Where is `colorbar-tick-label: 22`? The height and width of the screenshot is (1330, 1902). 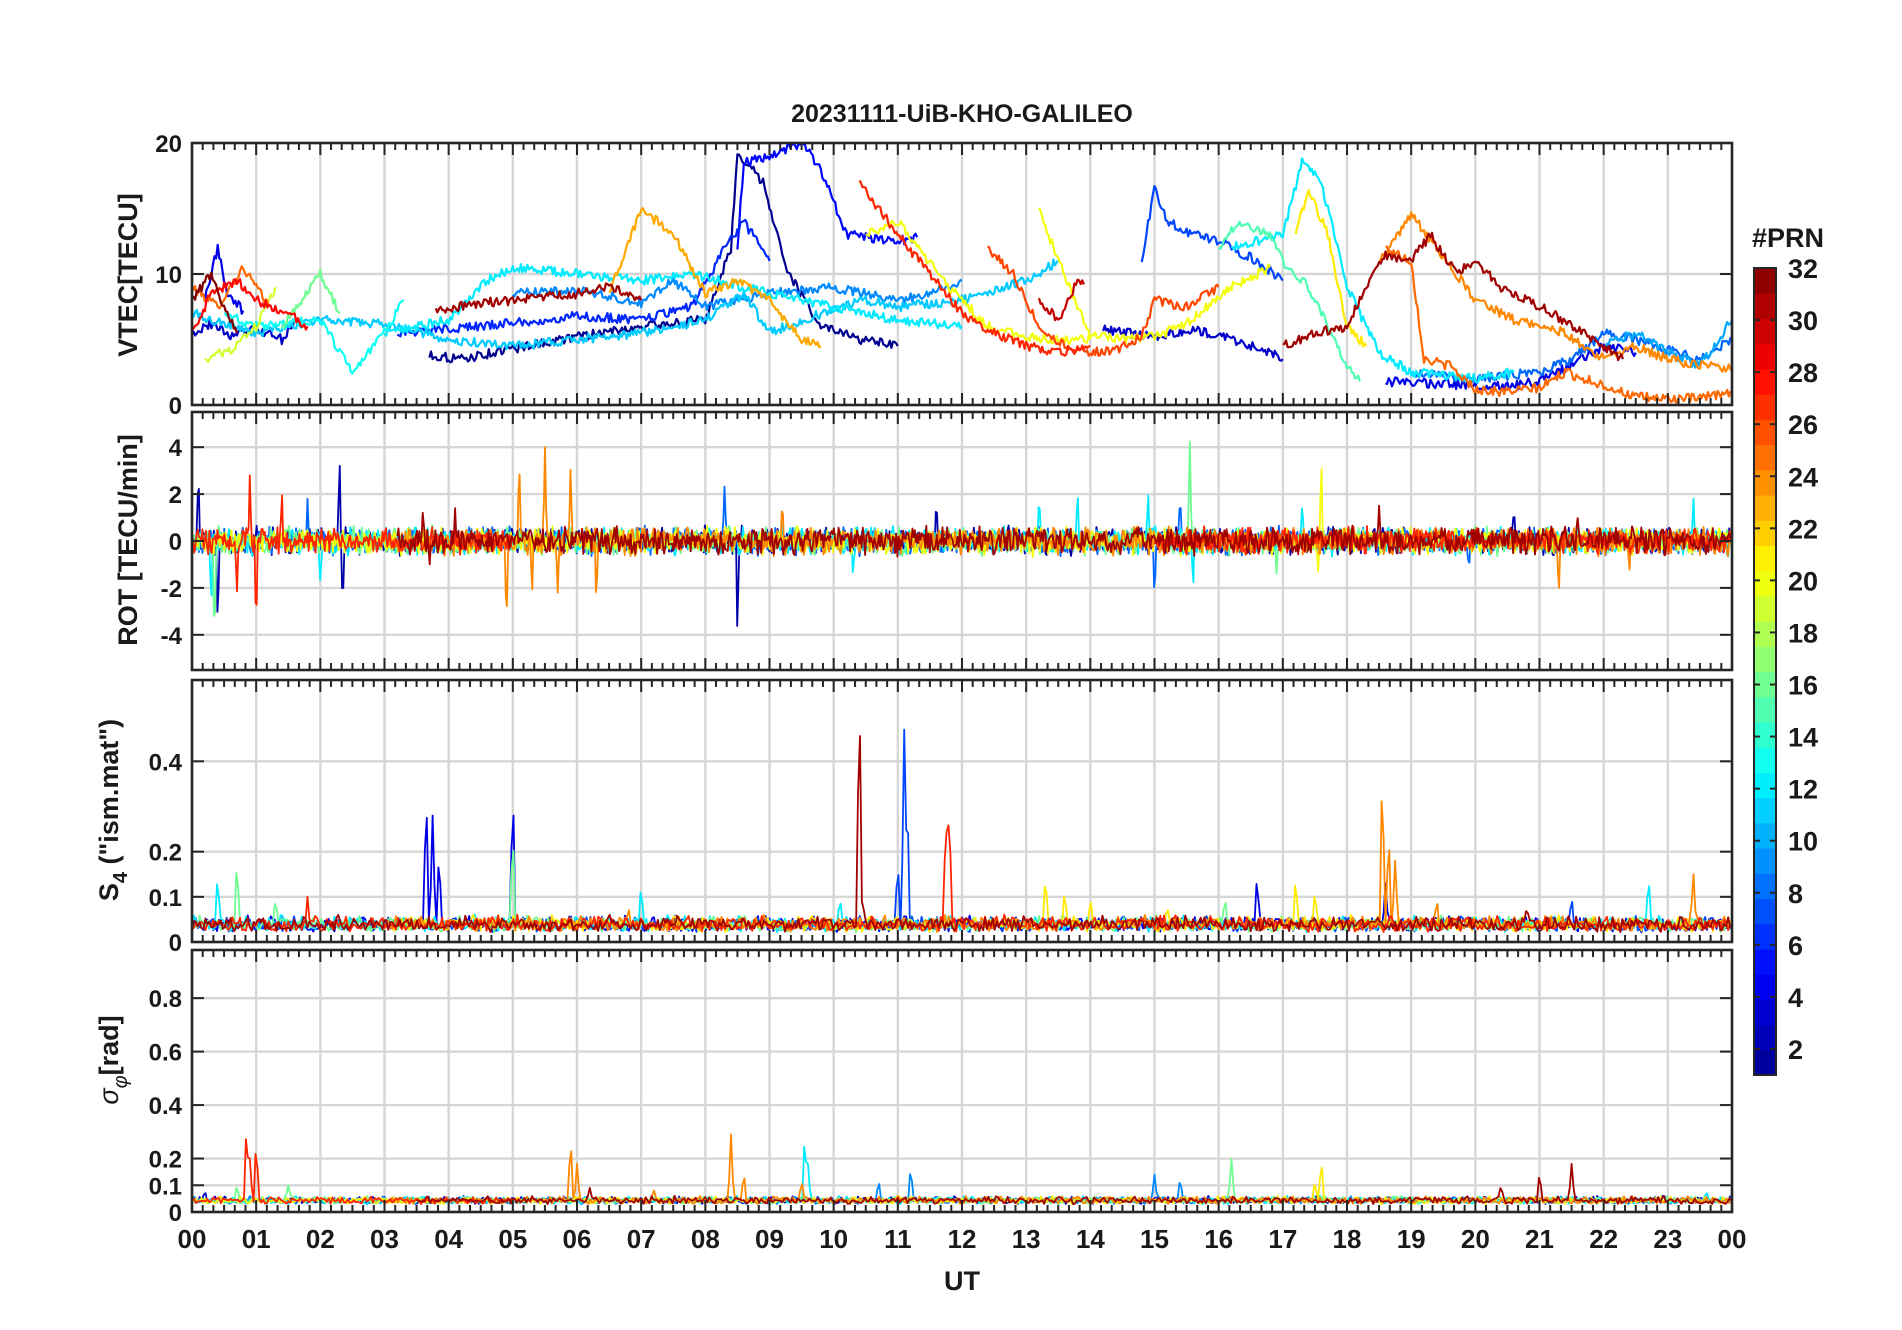
colorbar-tick-label: 22 is located at coordinates (1803, 529).